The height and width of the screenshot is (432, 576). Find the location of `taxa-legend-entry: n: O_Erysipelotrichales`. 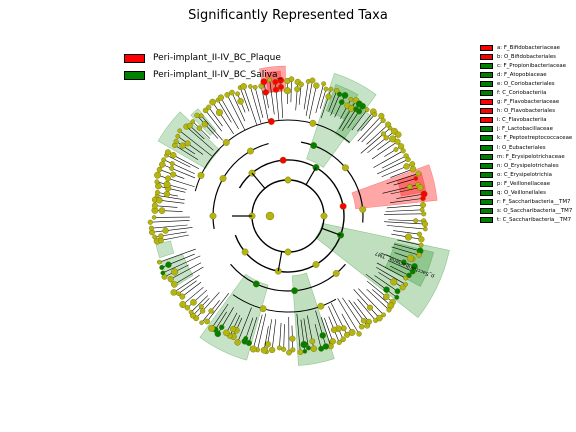

taxa-legend-entry: n: O_Erysipelotrichales is located at coordinates (526, 165).